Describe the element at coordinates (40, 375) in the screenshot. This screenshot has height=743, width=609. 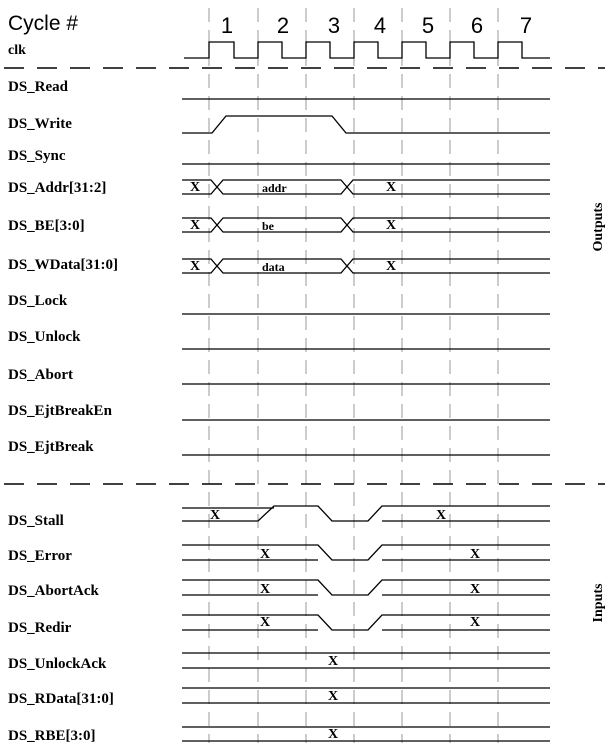
I see `signal-label-ds-abort: DS_Abort` at that location.